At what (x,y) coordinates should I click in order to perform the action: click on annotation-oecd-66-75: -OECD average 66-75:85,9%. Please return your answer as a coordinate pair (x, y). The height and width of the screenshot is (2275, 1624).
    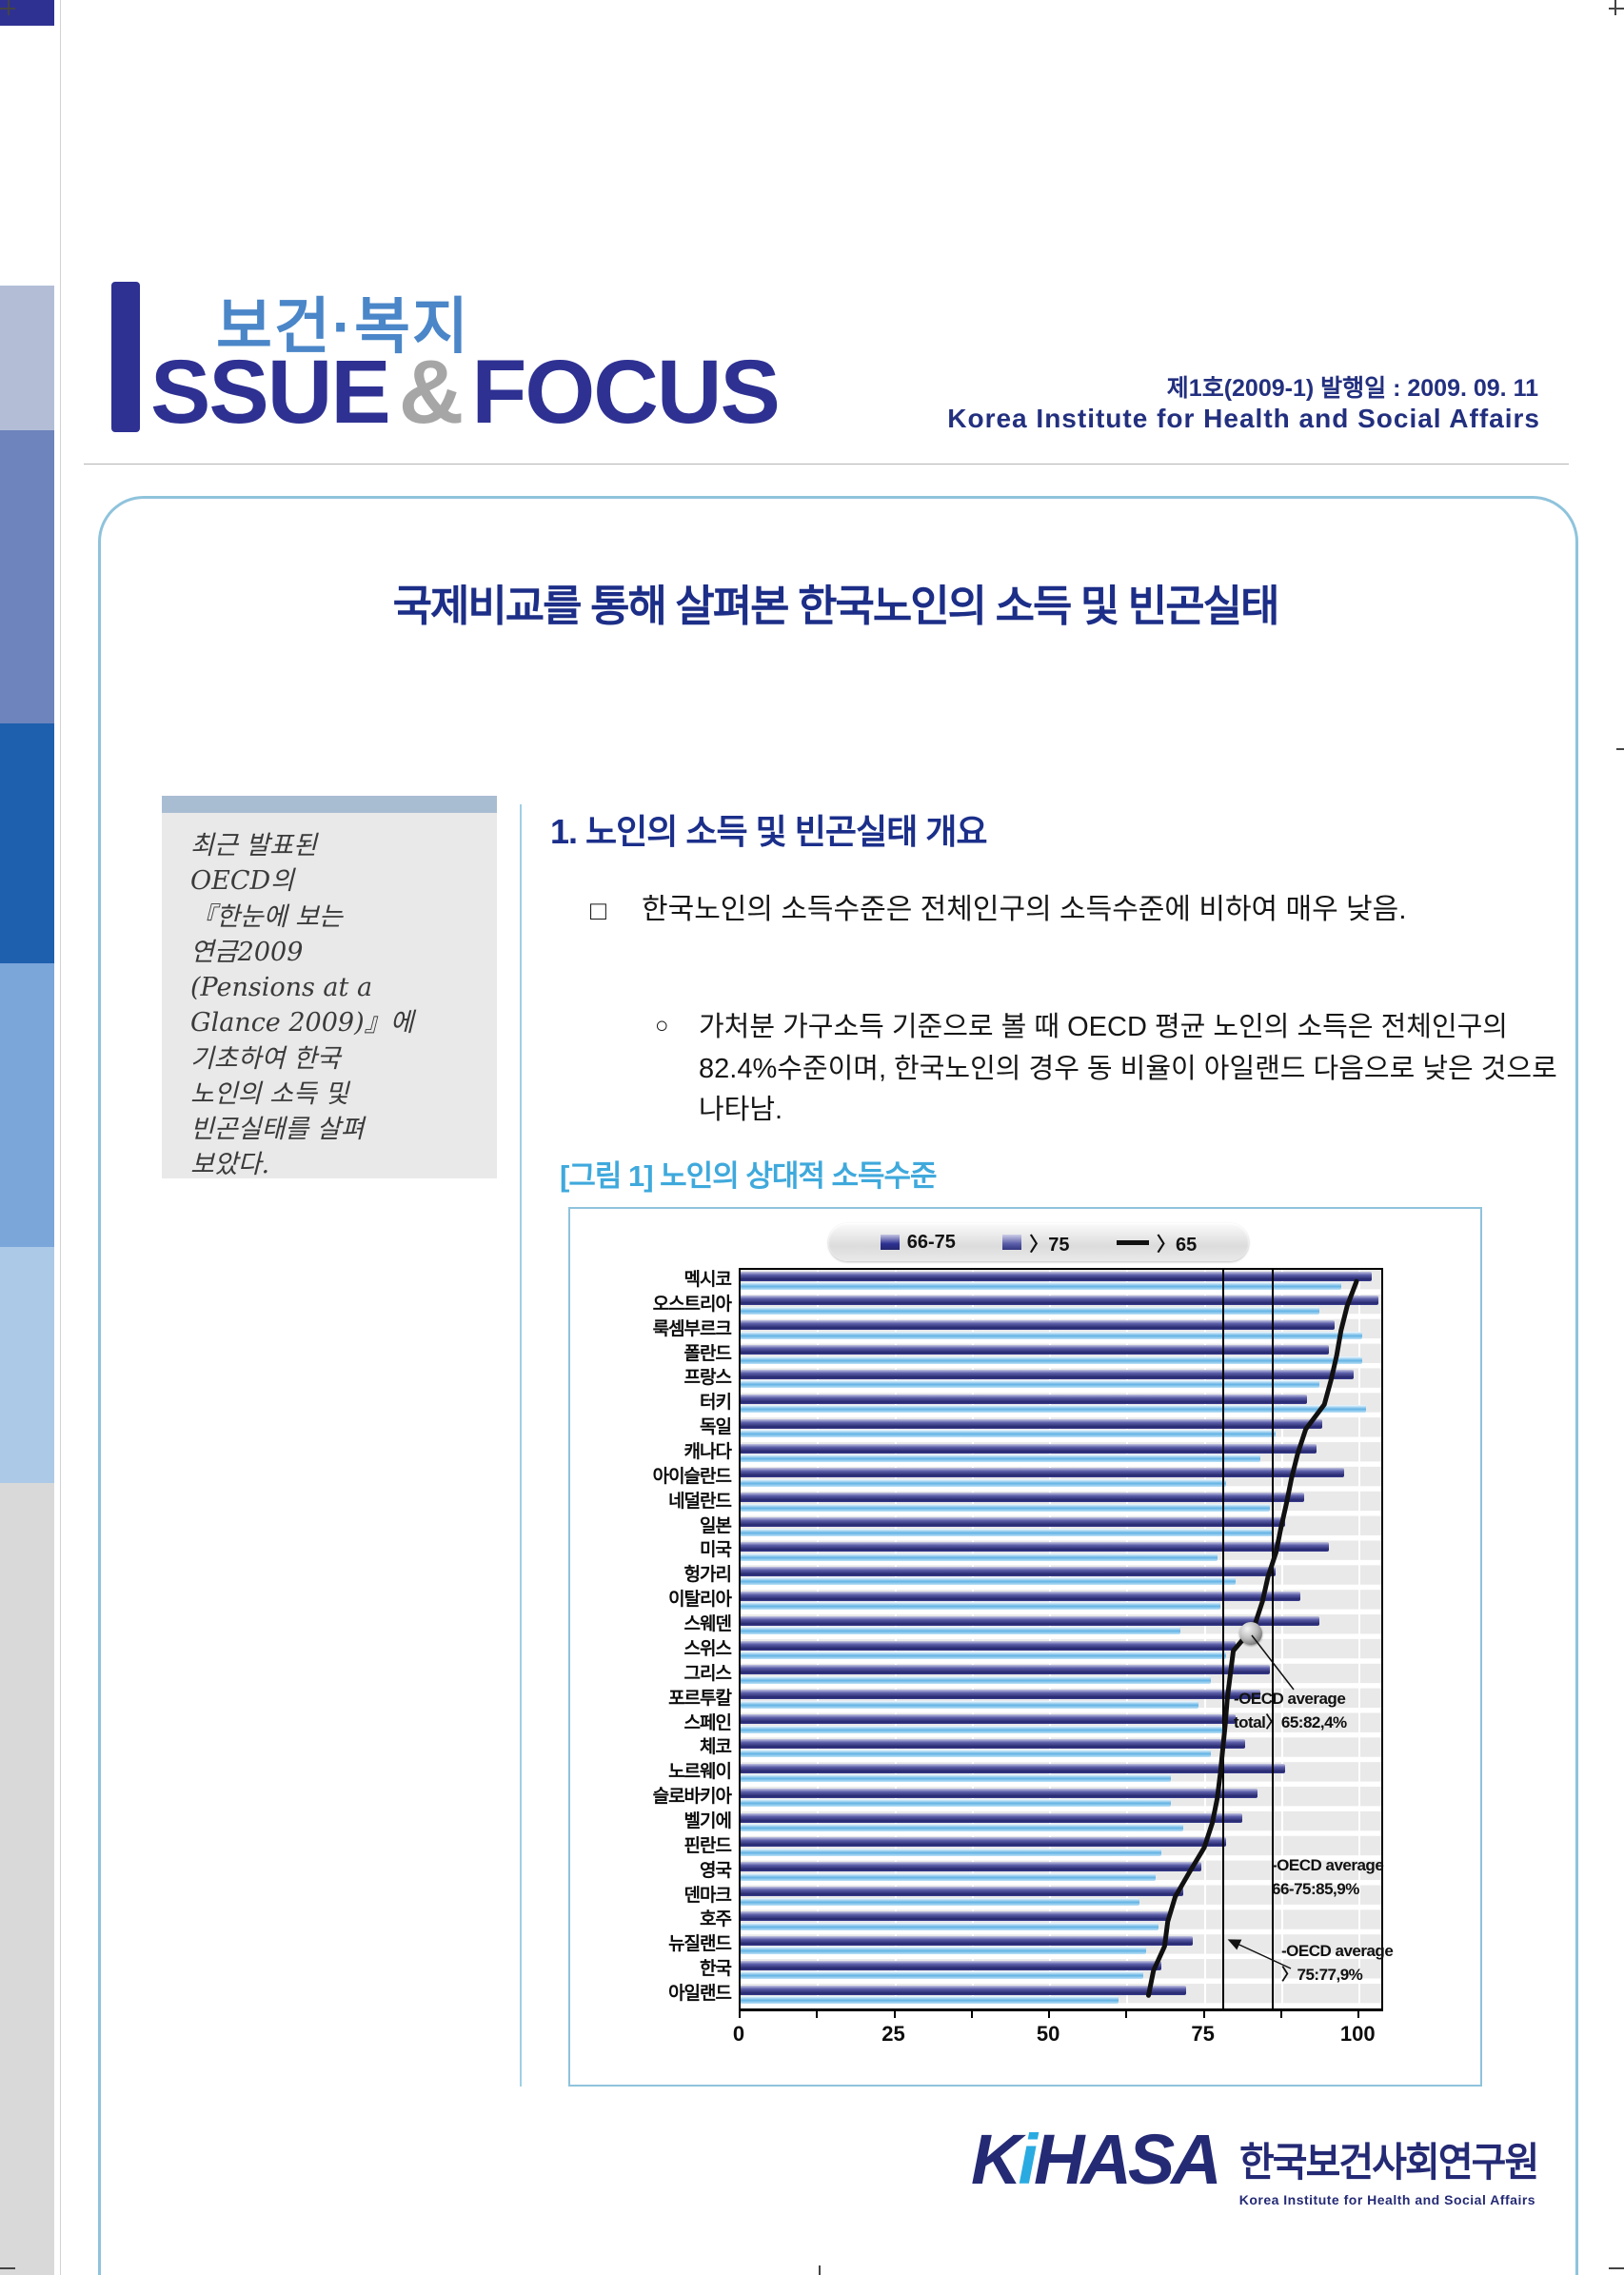
    Looking at the image, I should click on (1328, 1877).